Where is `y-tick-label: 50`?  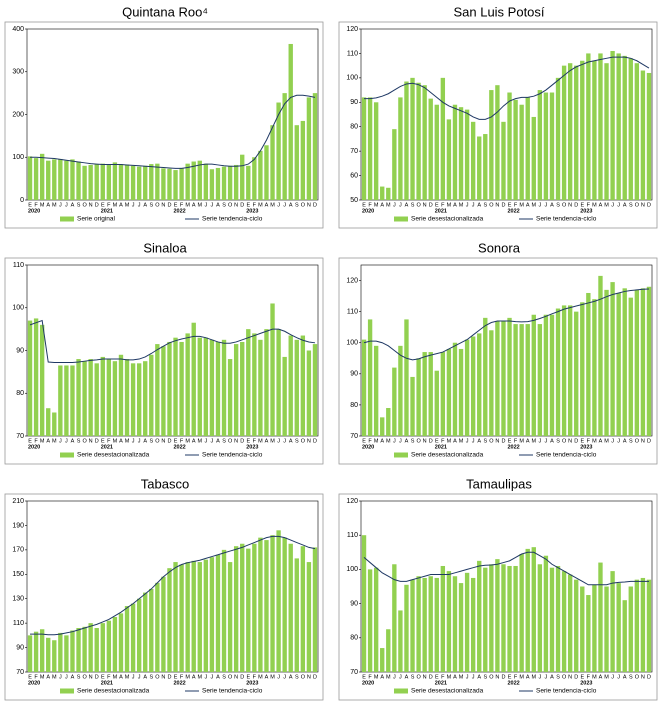 y-tick-label: 50 is located at coordinates (354, 200).